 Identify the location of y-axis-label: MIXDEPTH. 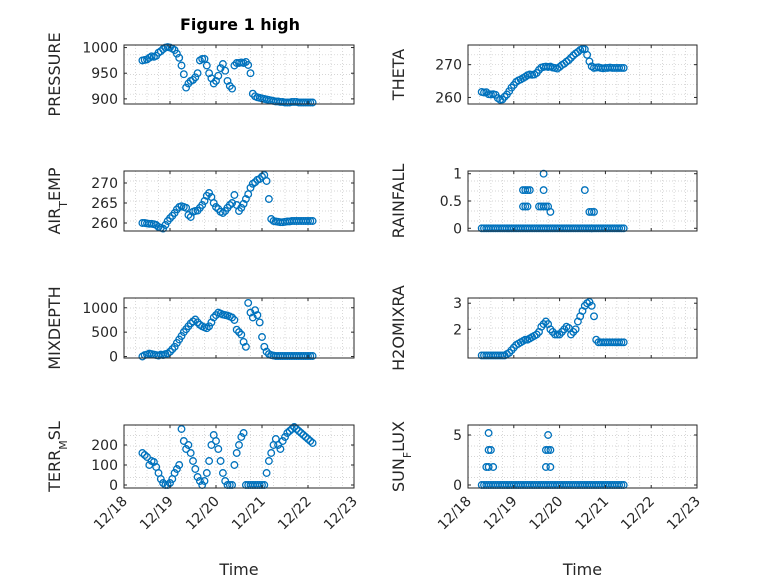
(54, 327).